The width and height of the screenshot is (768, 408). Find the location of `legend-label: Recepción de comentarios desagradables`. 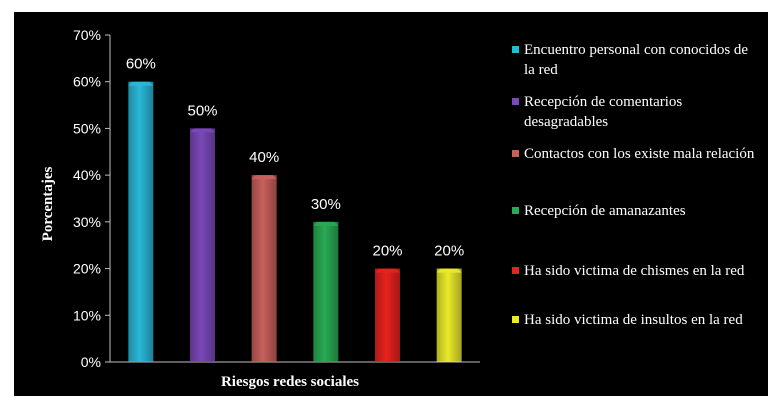

legend-label: Recepción de comentarios desagradables is located at coordinates (603, 112).